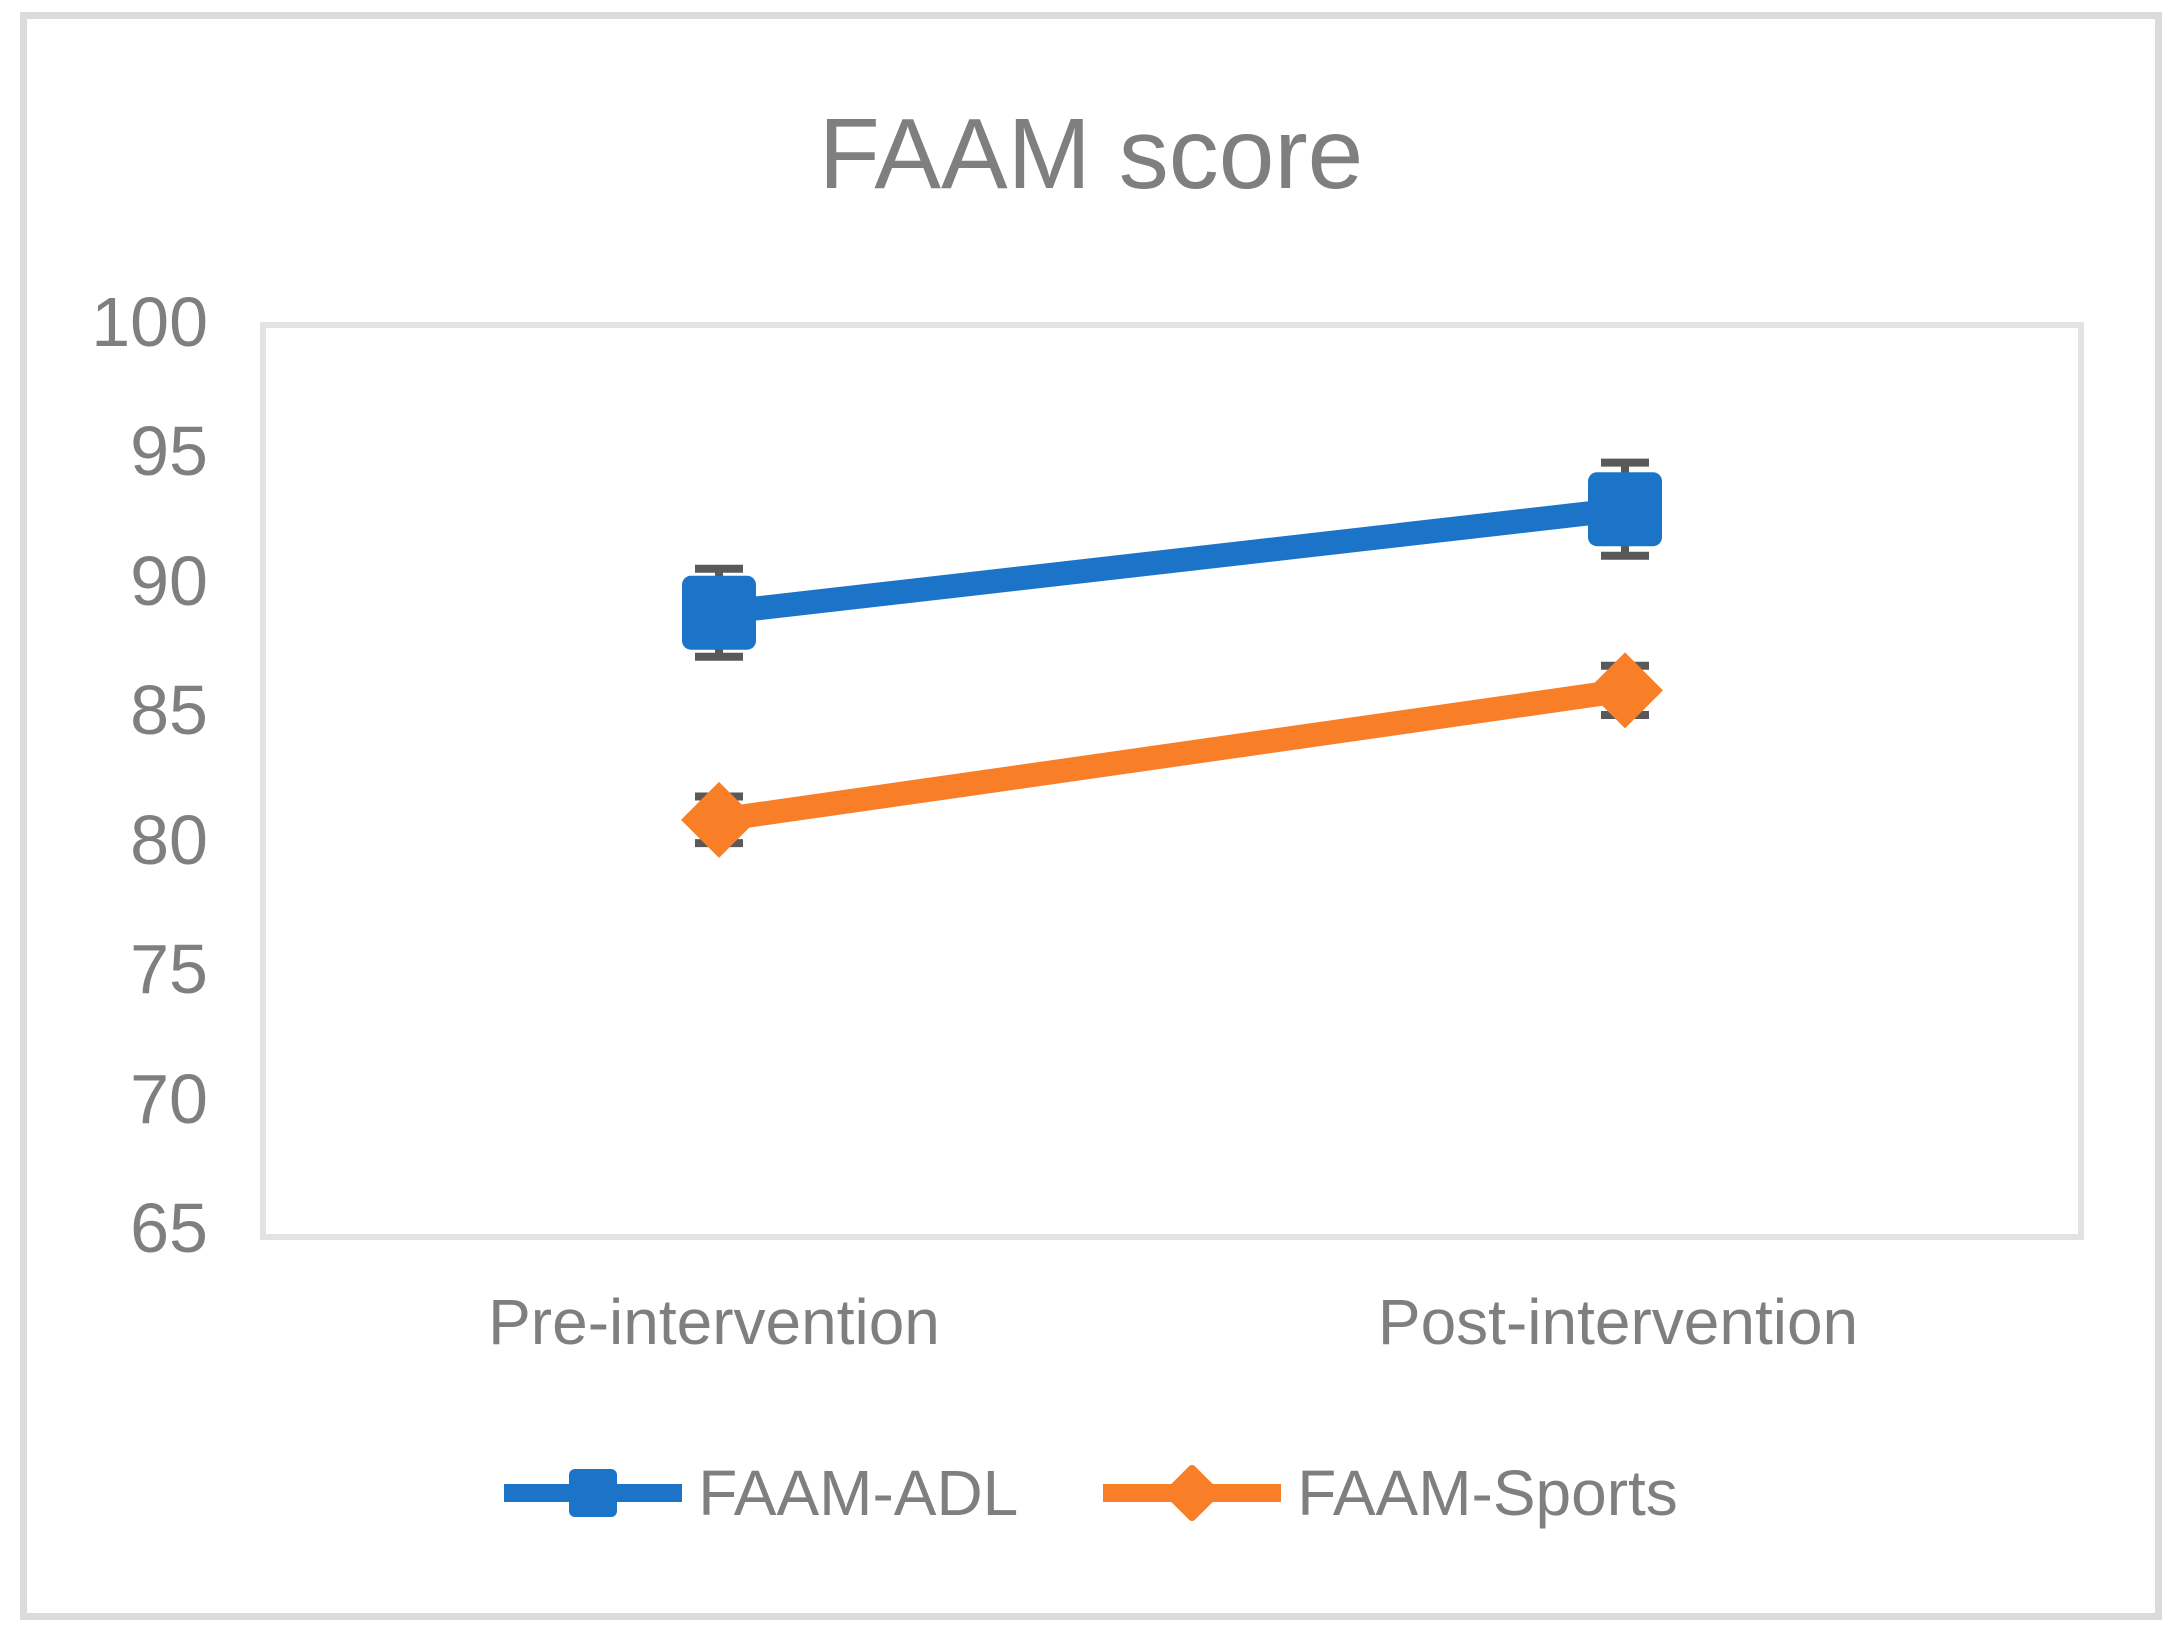 The width and height of the screenshot is (2182, 1632). What do you see at coordinates (1618, 1322) in the screenshot?
I see `x-category-label-post: Post-intervention` at bounding box center [1618, 1322].